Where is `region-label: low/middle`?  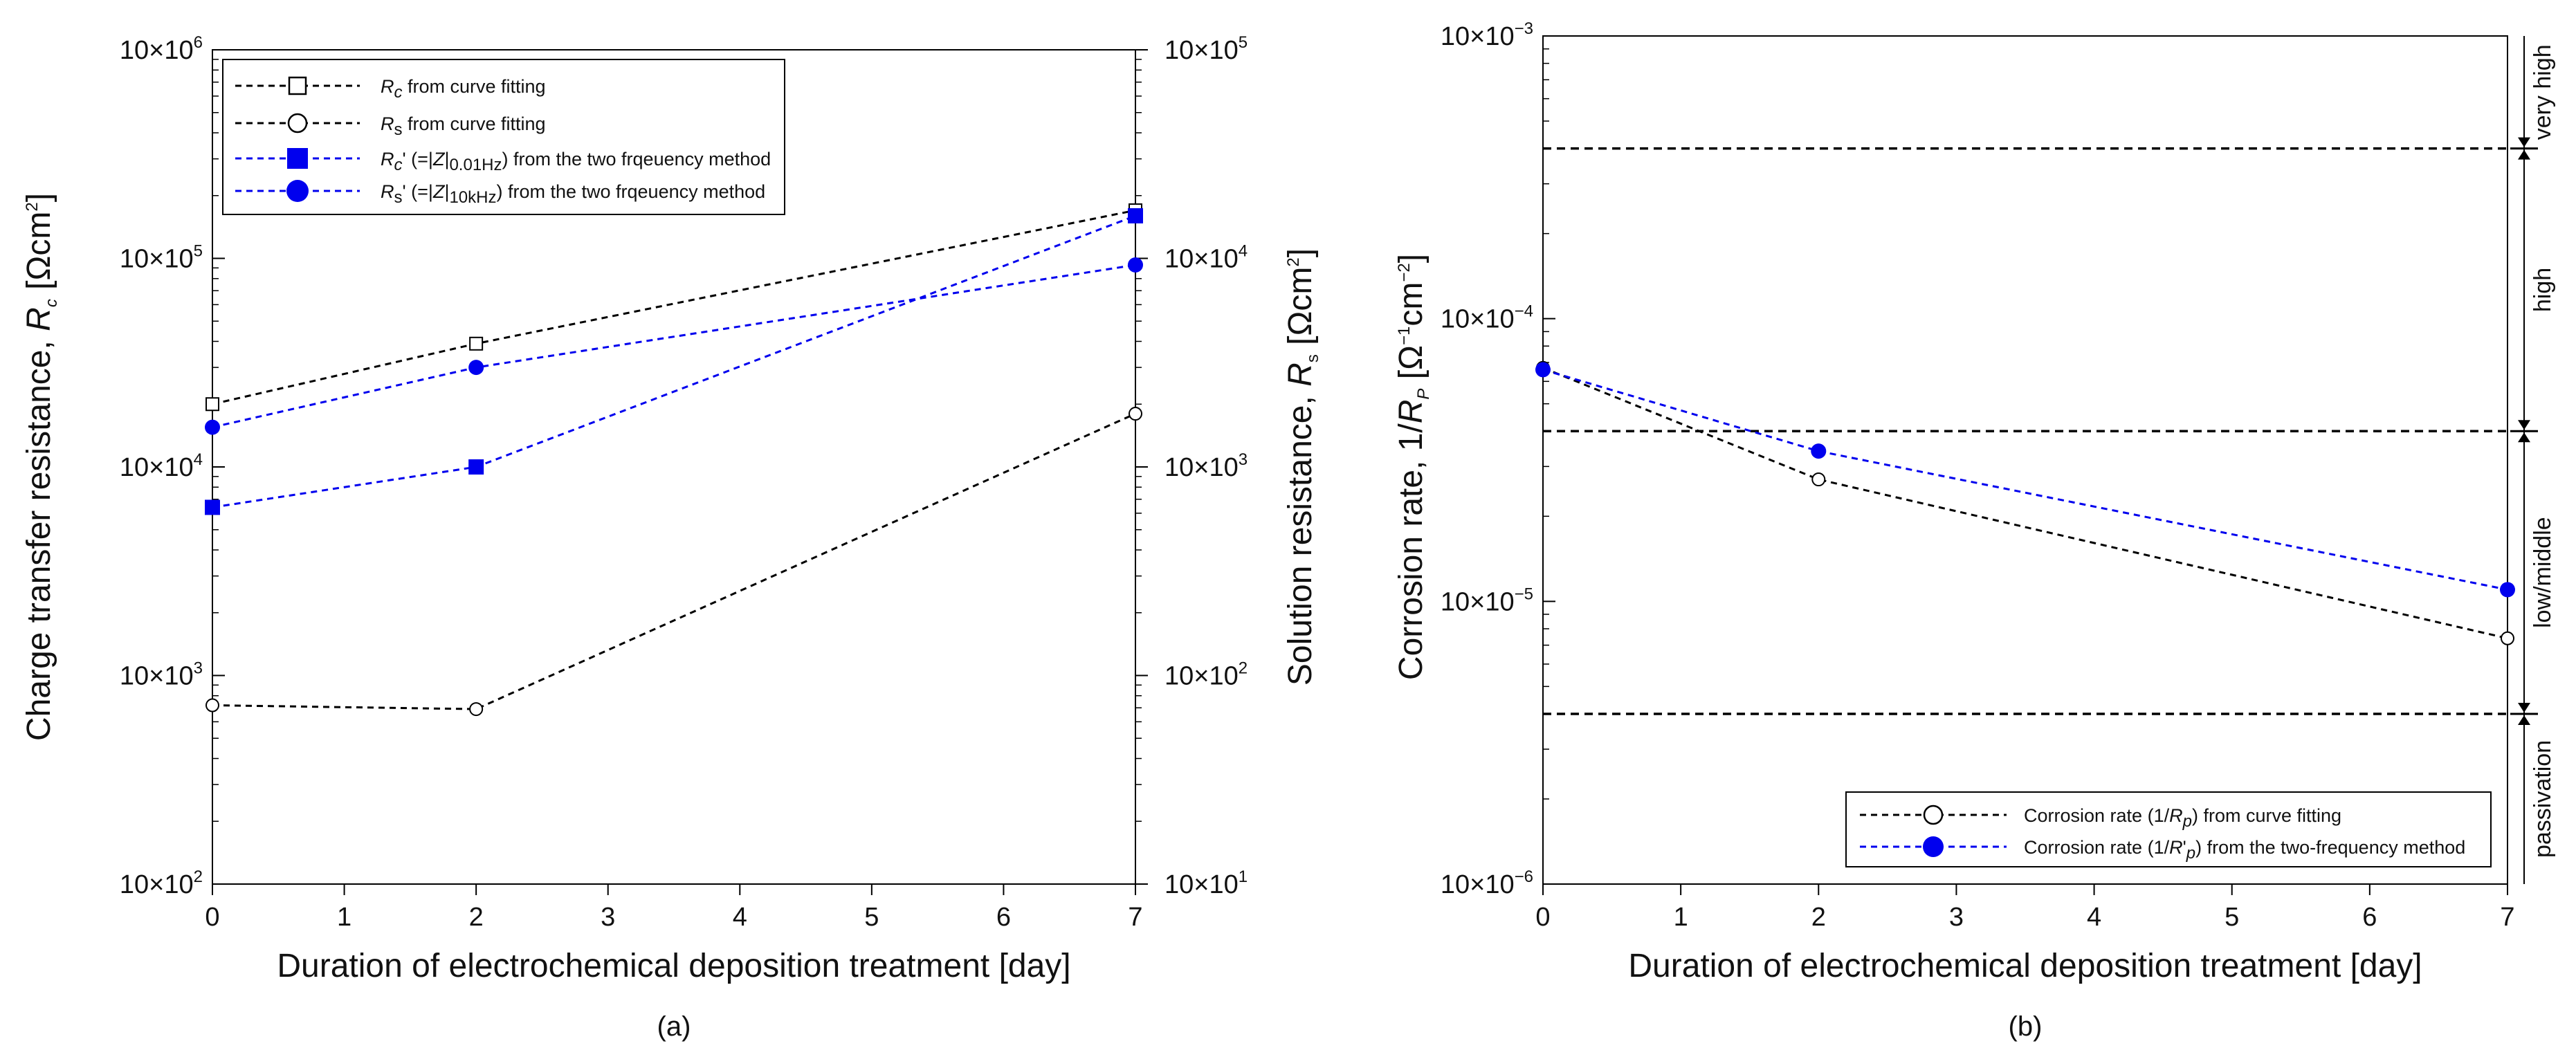
region-label: low/middle is located at coordinates (2543, 572).